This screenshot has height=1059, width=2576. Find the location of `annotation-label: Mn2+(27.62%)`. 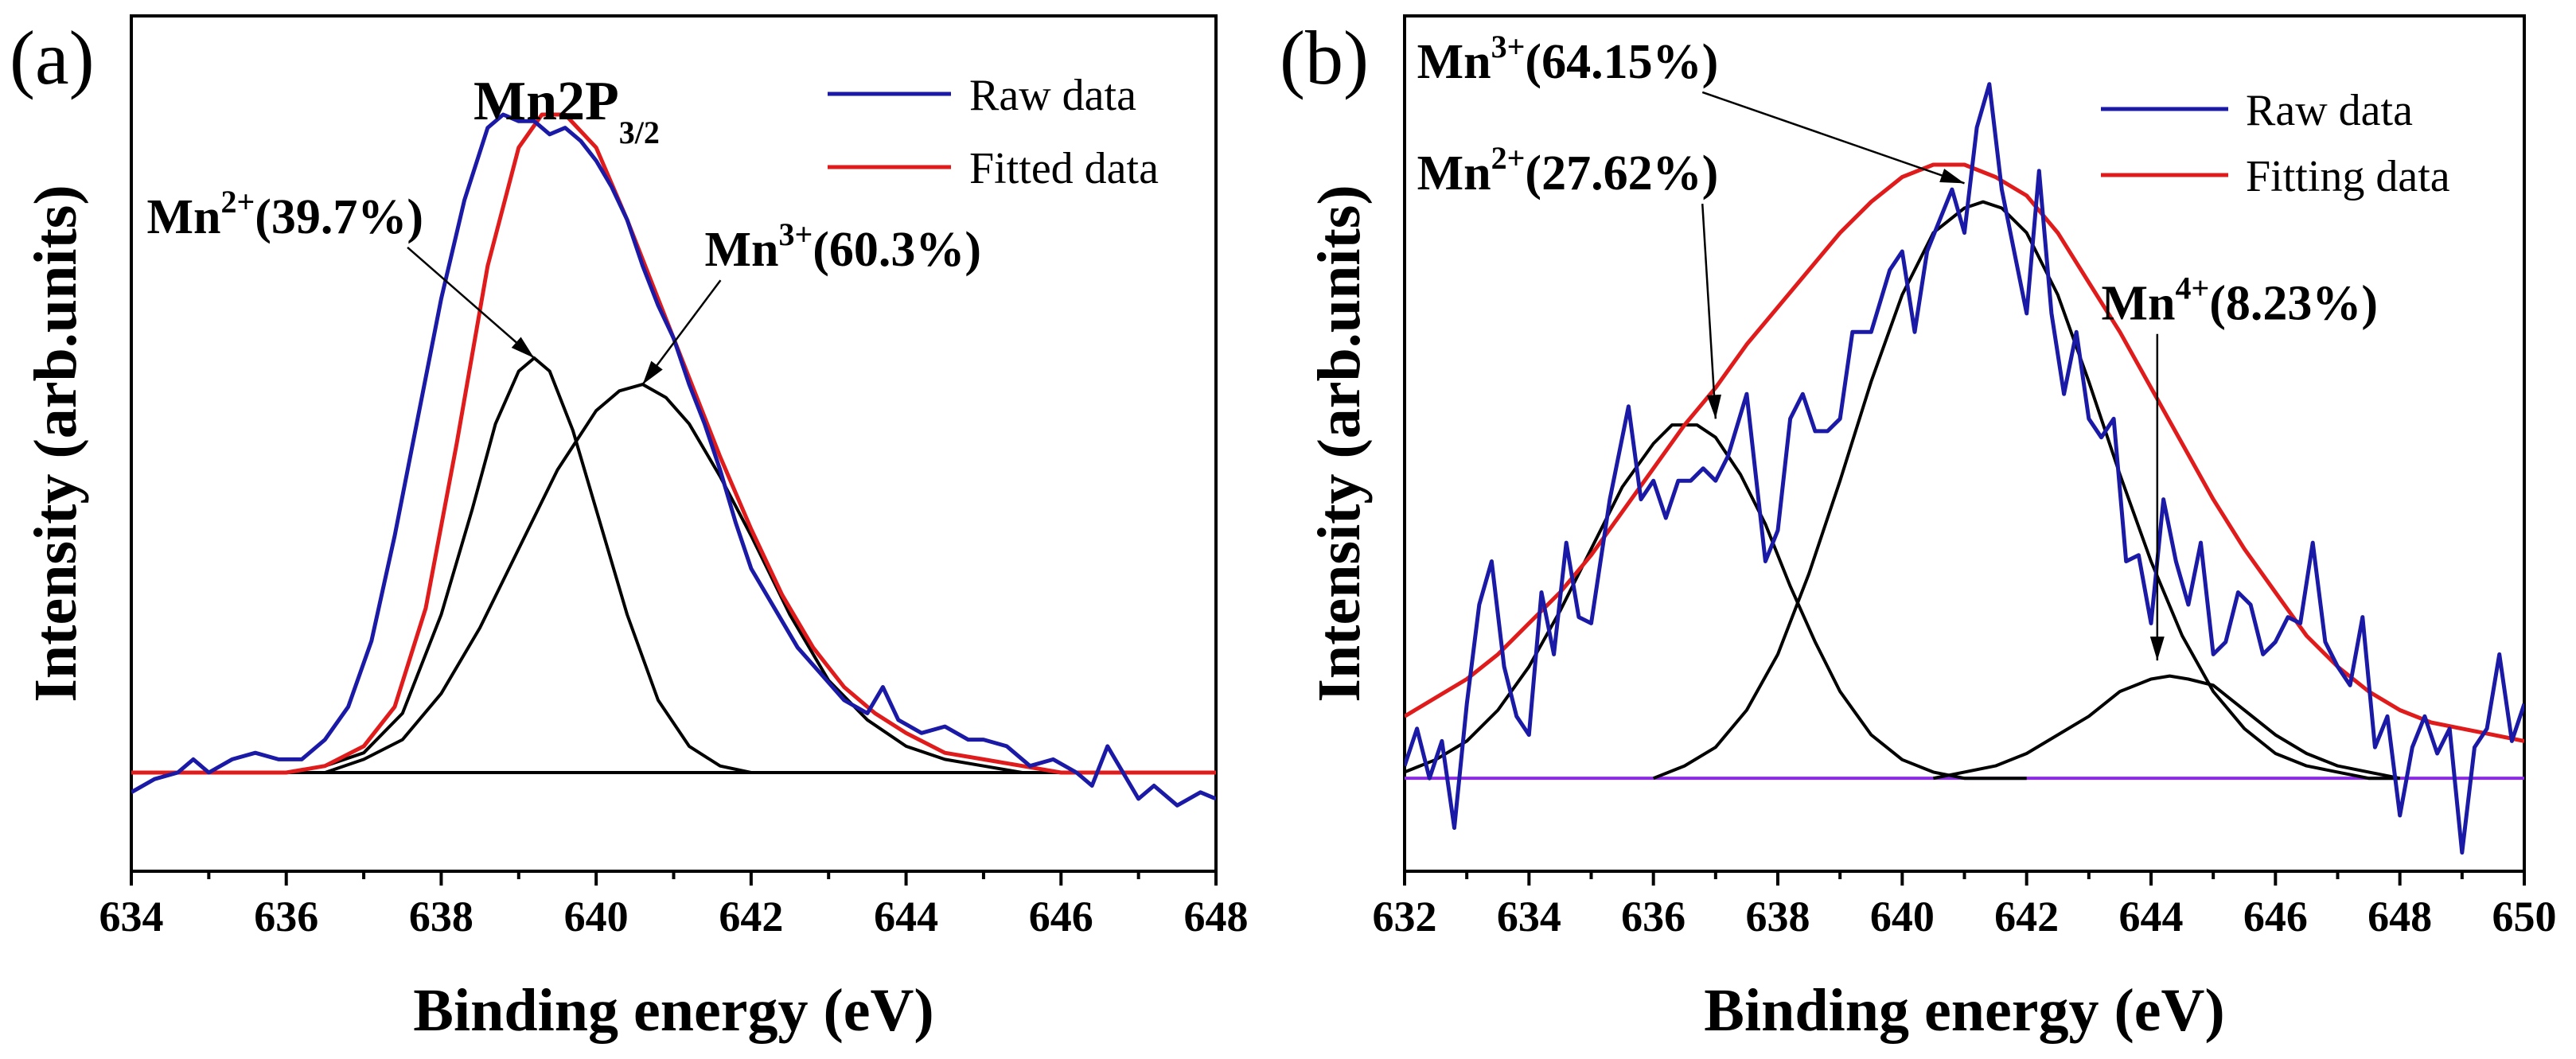

annotation-label: Mn2+(27.62%) is located at coordinates (1568, 171).